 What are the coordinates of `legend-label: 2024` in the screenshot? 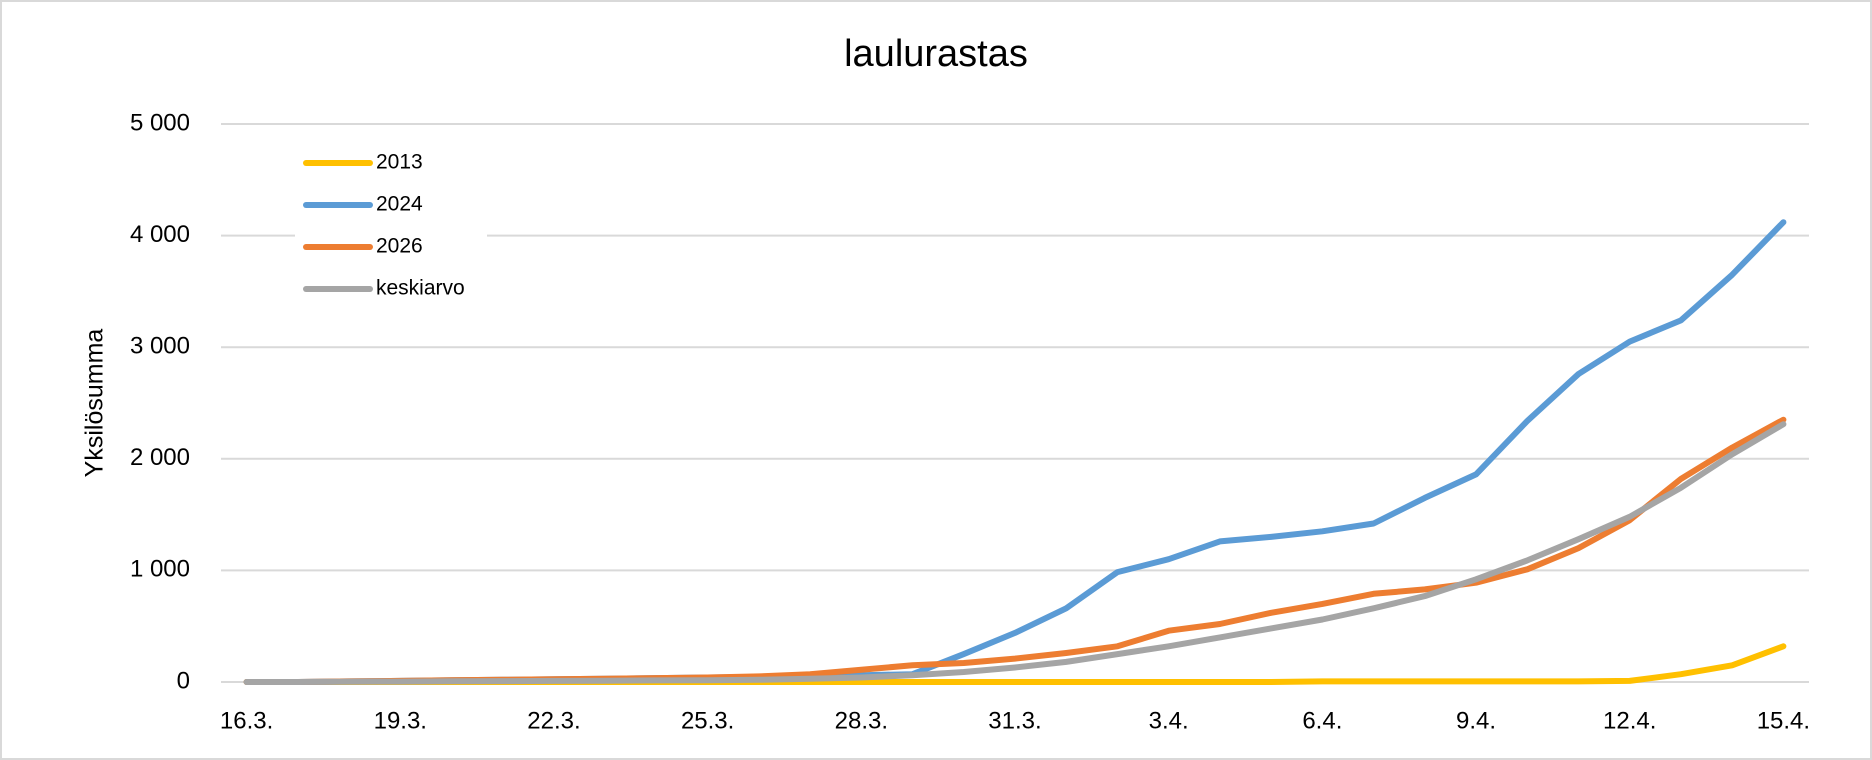 It's located at (399, 204).